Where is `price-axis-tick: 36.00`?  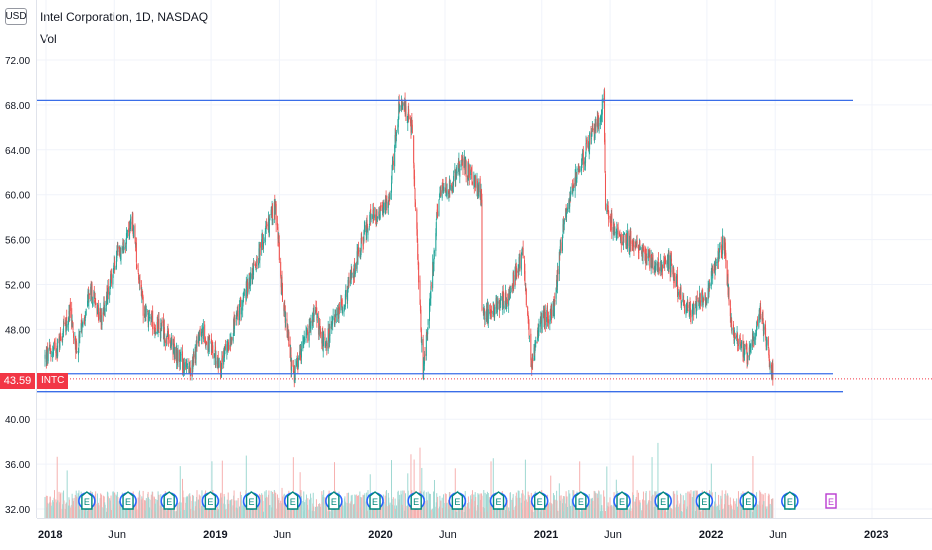 price-axis-tick: 36.00 is located at coordinates (17, 465).